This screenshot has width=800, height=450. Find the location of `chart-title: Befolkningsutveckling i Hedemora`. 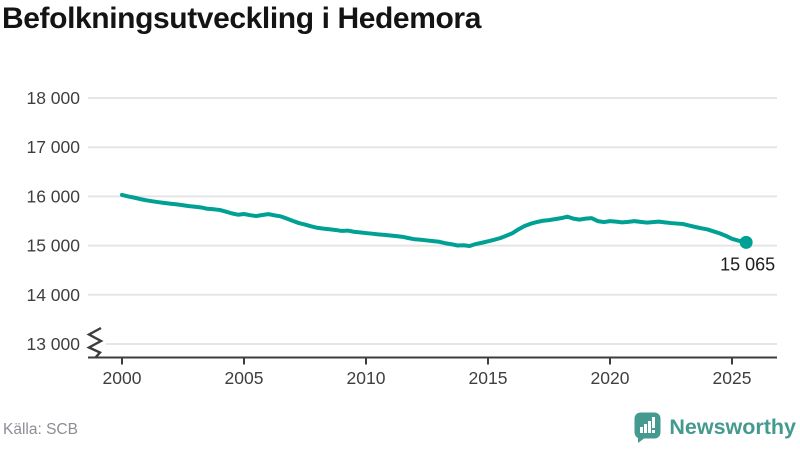

chart-title: Befolkningsutveckling i Hedemora is located at coordinates (241, 18).